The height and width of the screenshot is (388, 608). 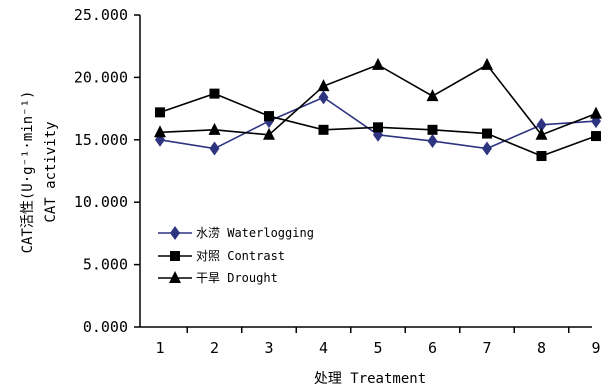 I want to click on legend-item: 水涝 Waterlogging, so click(x=236, y=233).